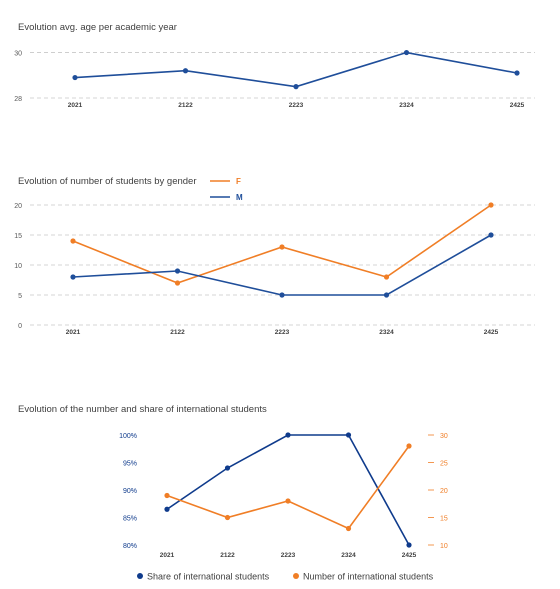 Image resolution: width=560 pixels, height=589 pixels. I want to click on y-right-tick-label: 30, so click(444, 436).